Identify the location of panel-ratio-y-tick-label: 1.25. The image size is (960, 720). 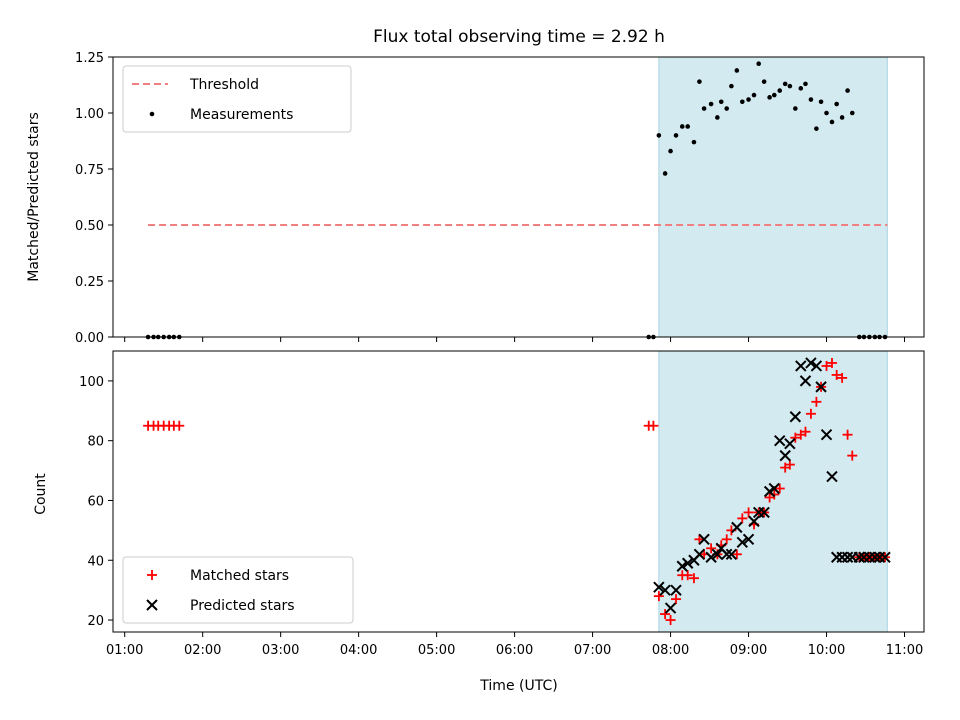
(89, 58).